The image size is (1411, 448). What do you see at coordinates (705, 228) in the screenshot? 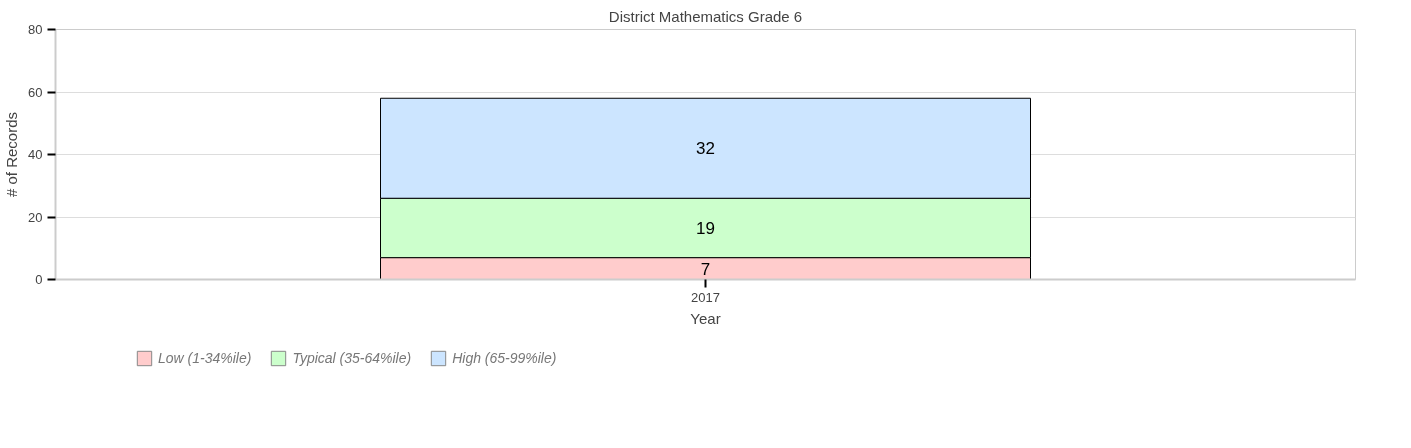
I see `data-label: 19` at bounding box center [705, 228].